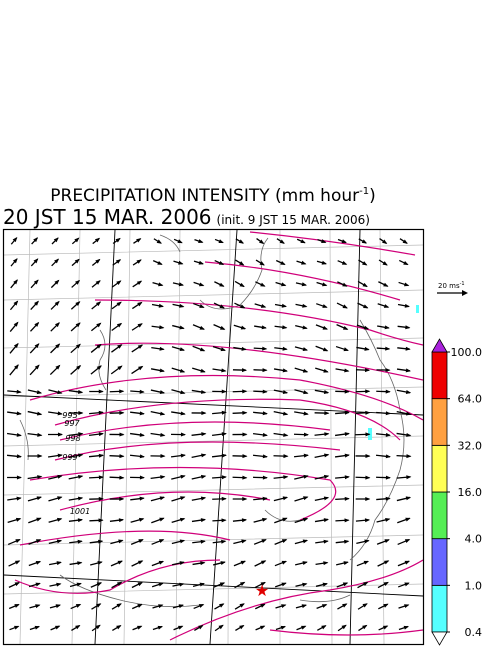  What do you see at coordinates (372, 196) in the screenshot?
I see `title-close: )` at bounding box center [372, 196].